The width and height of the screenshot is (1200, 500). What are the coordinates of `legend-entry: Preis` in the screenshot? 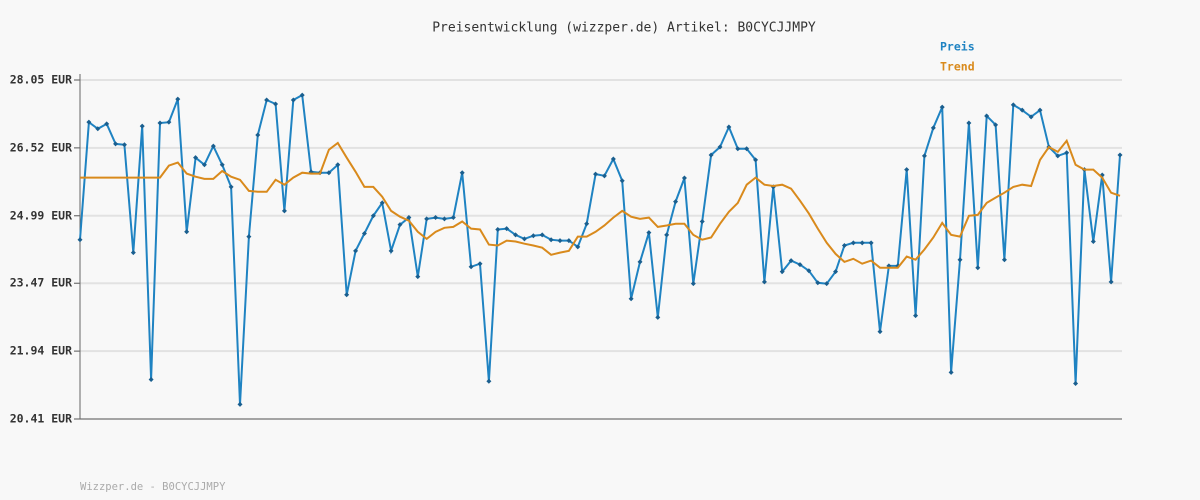 It's located at (957, 47).